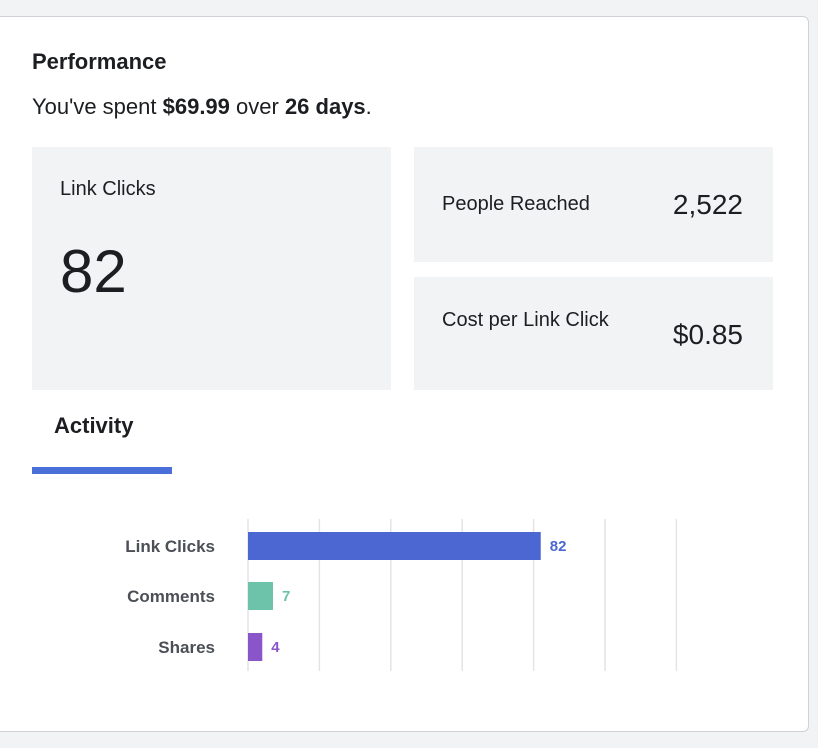 This screenshot has height=748, width=818. What do you see at coordinates (99, 61) in the screenshot?
I see `performance-title: Performance` at bounding box center [99, 61].